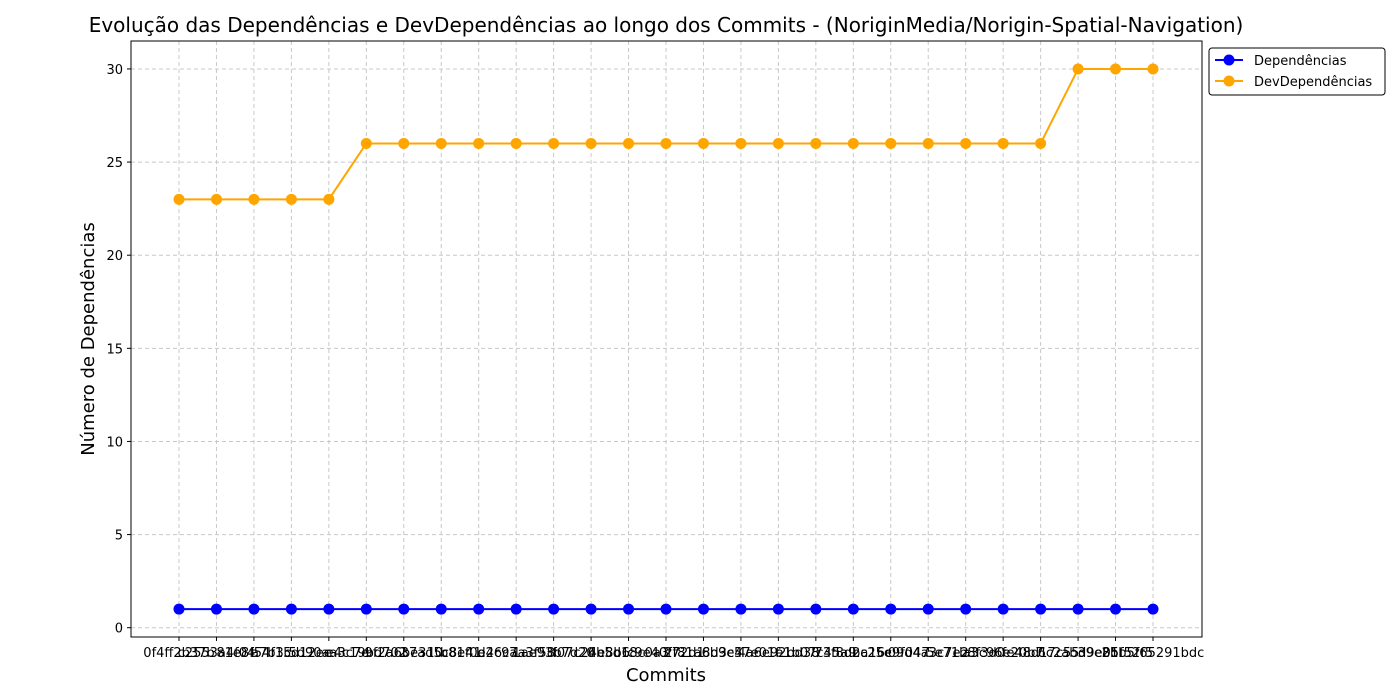 The image size is (1400, 700). I want to click on y-tick-label: 25, so click(114, 163).